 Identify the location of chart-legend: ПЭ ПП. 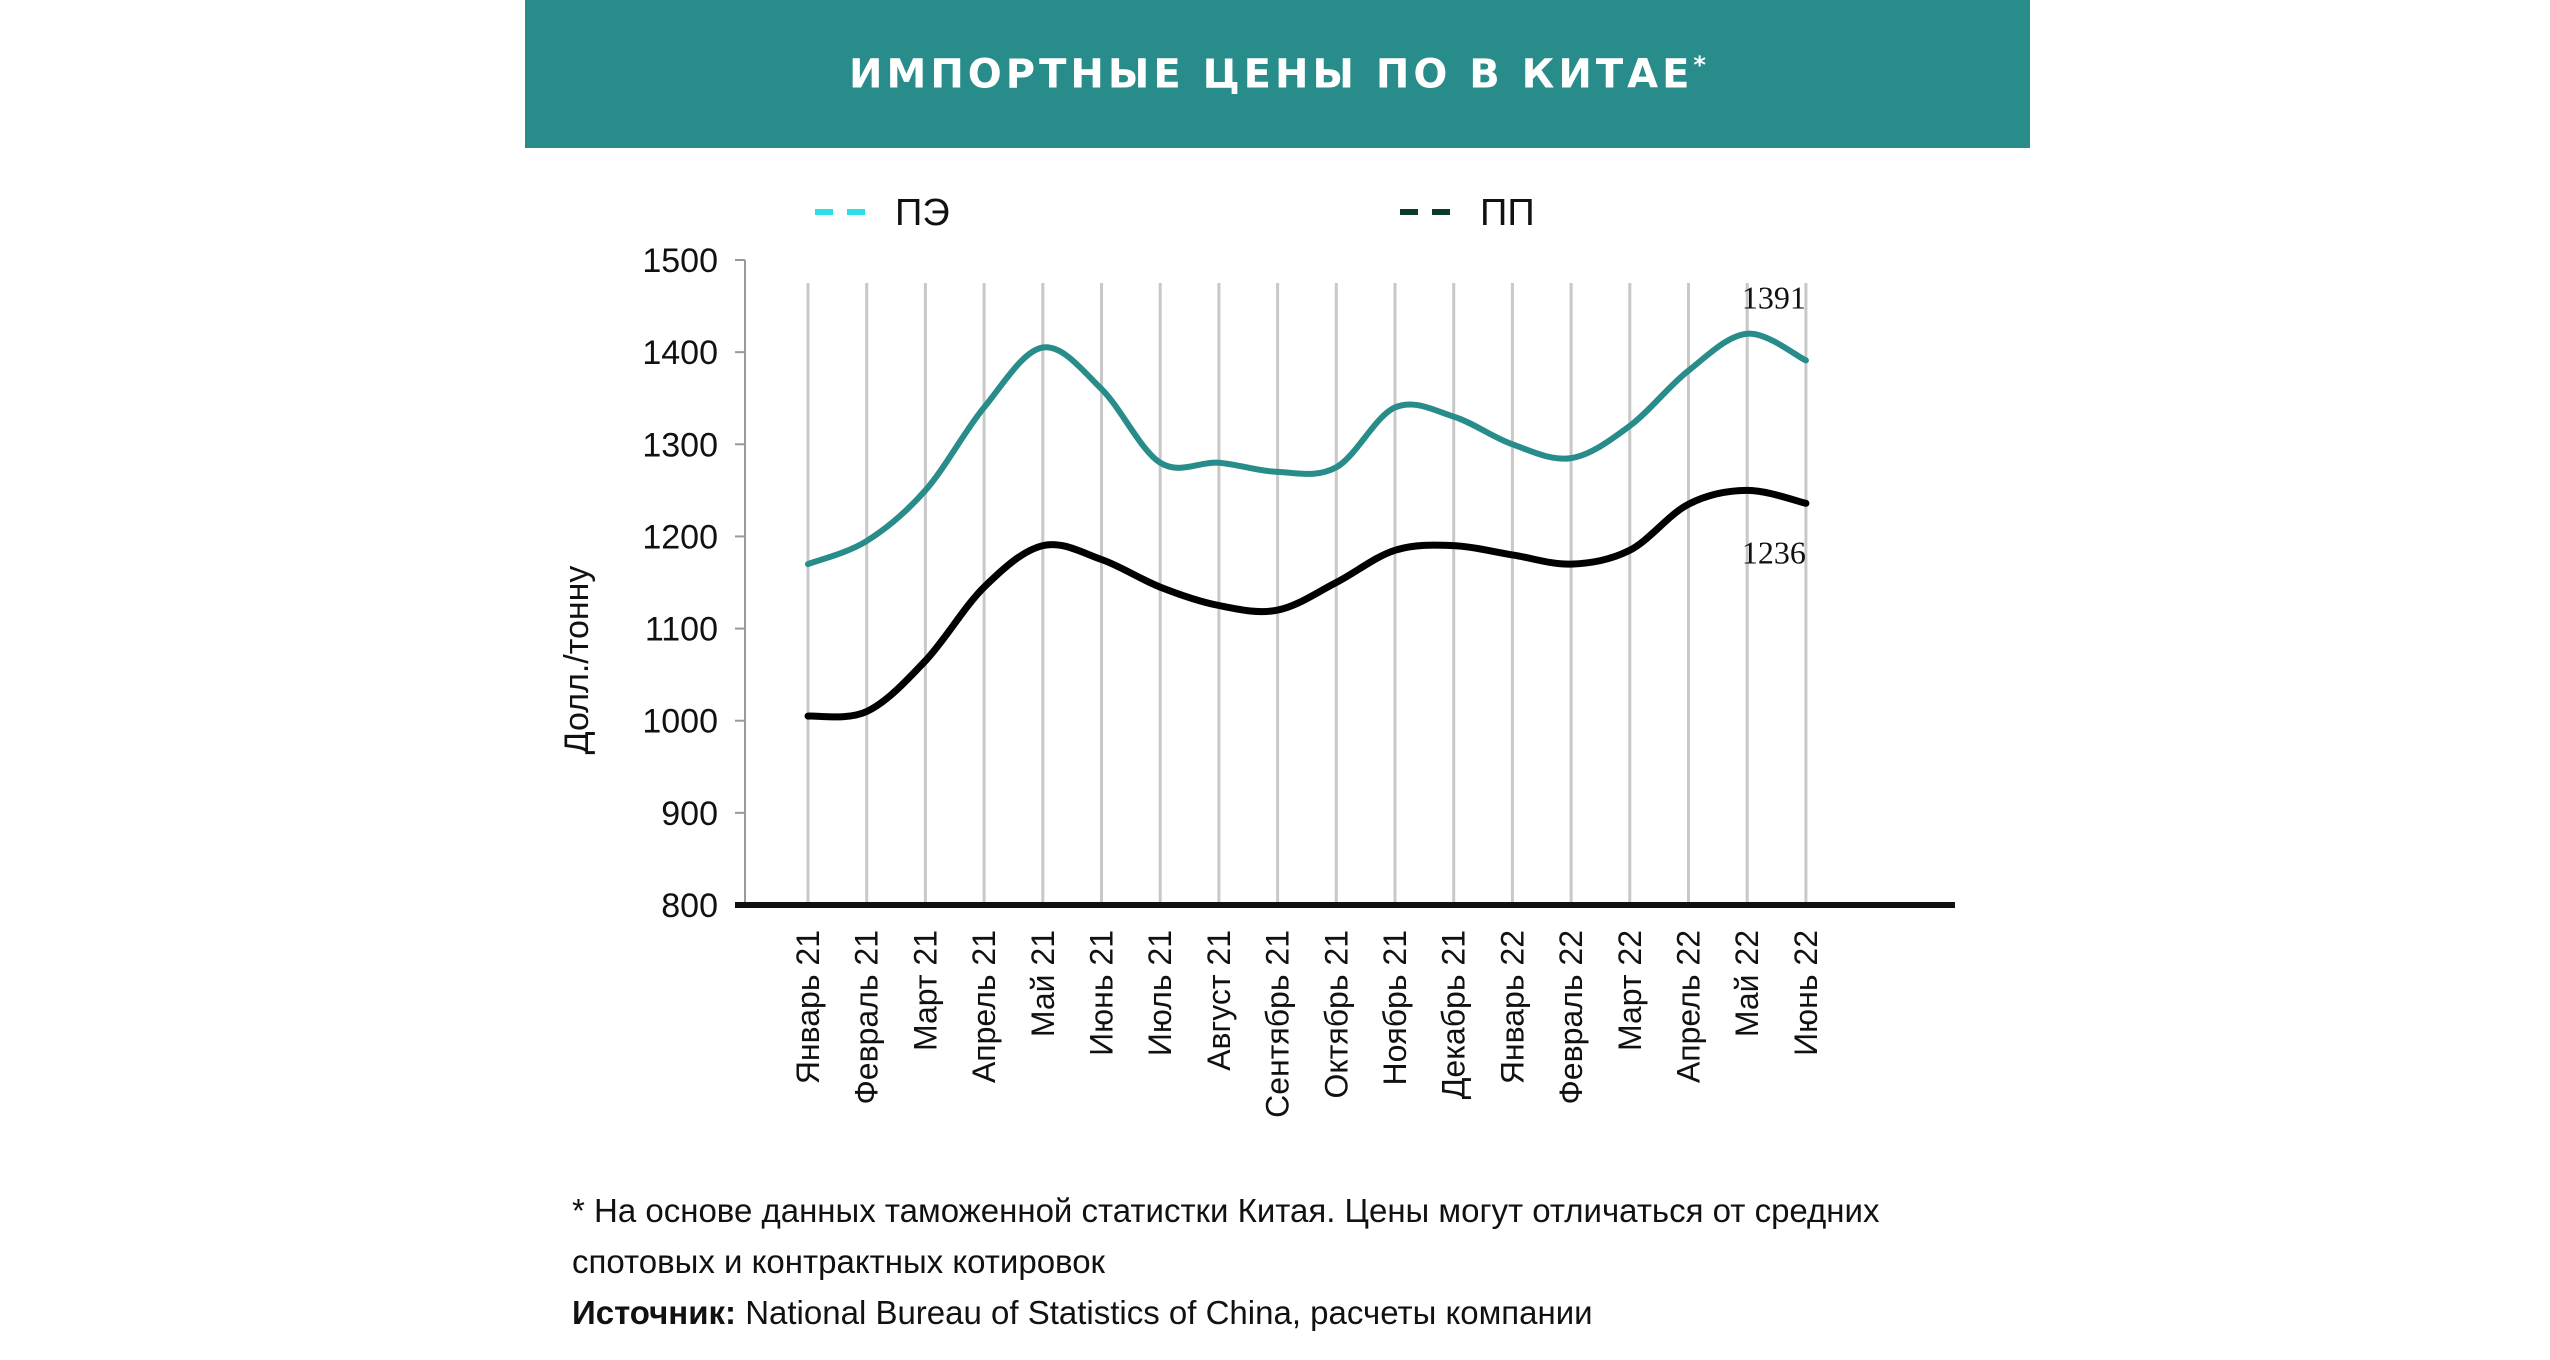
(1175, 213).